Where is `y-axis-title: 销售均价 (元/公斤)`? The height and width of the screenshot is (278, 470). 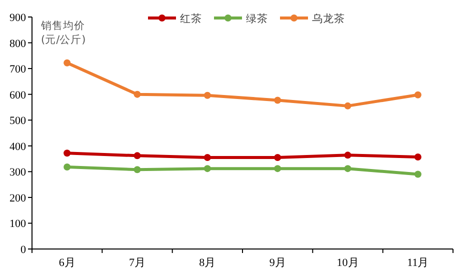
y-axis-title: 销售均价 (元/公斤) is located at coordinates (63, 33).